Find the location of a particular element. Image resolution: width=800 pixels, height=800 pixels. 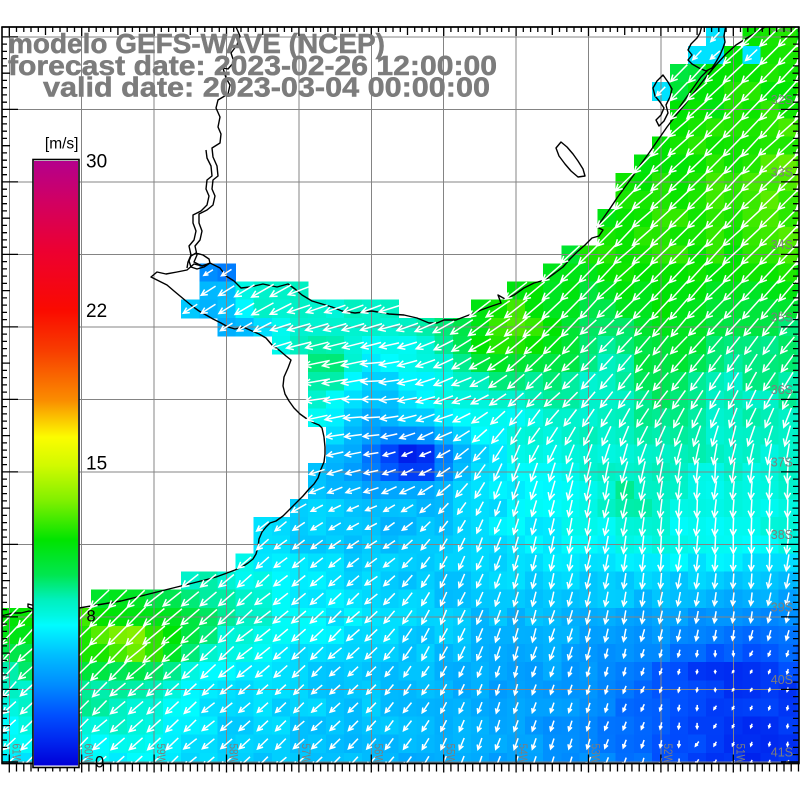

svg-text: 57W is located at coordinates (305, 754).